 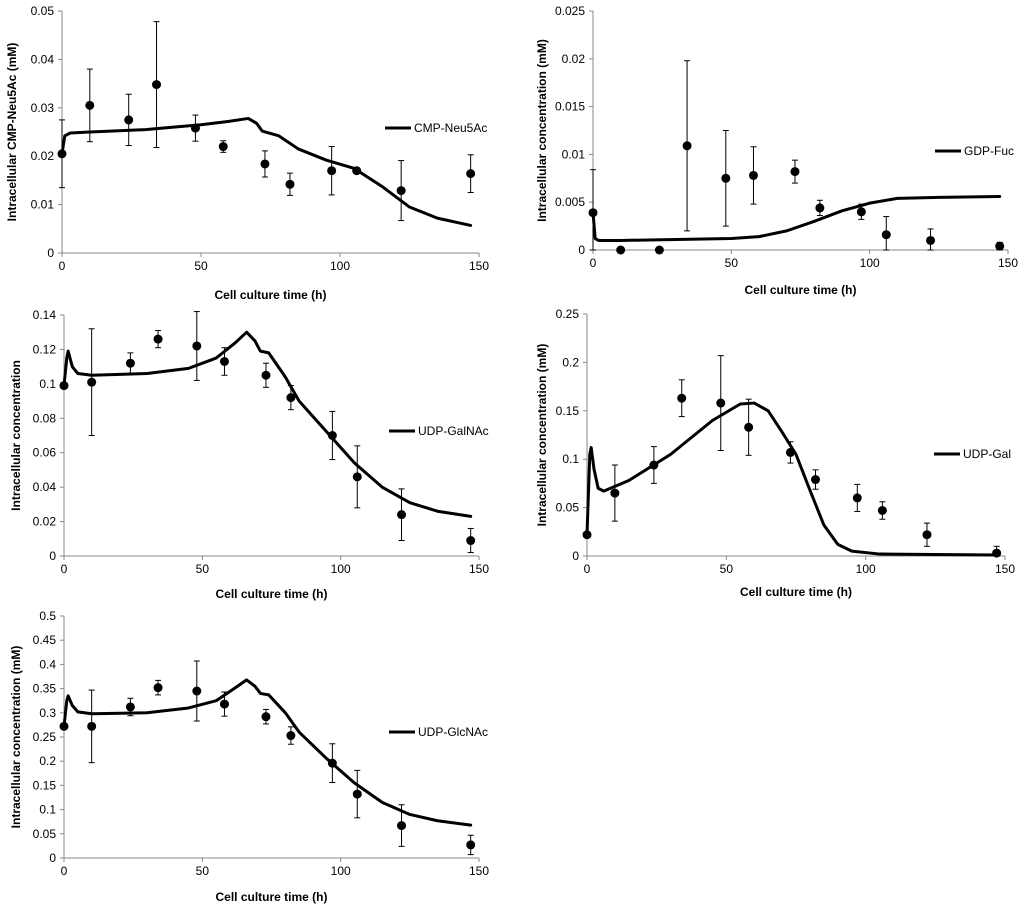 I want to click on y-axis-title: Intracellular CMP-Neu5Ac (mM), so click(x=12, y=132).